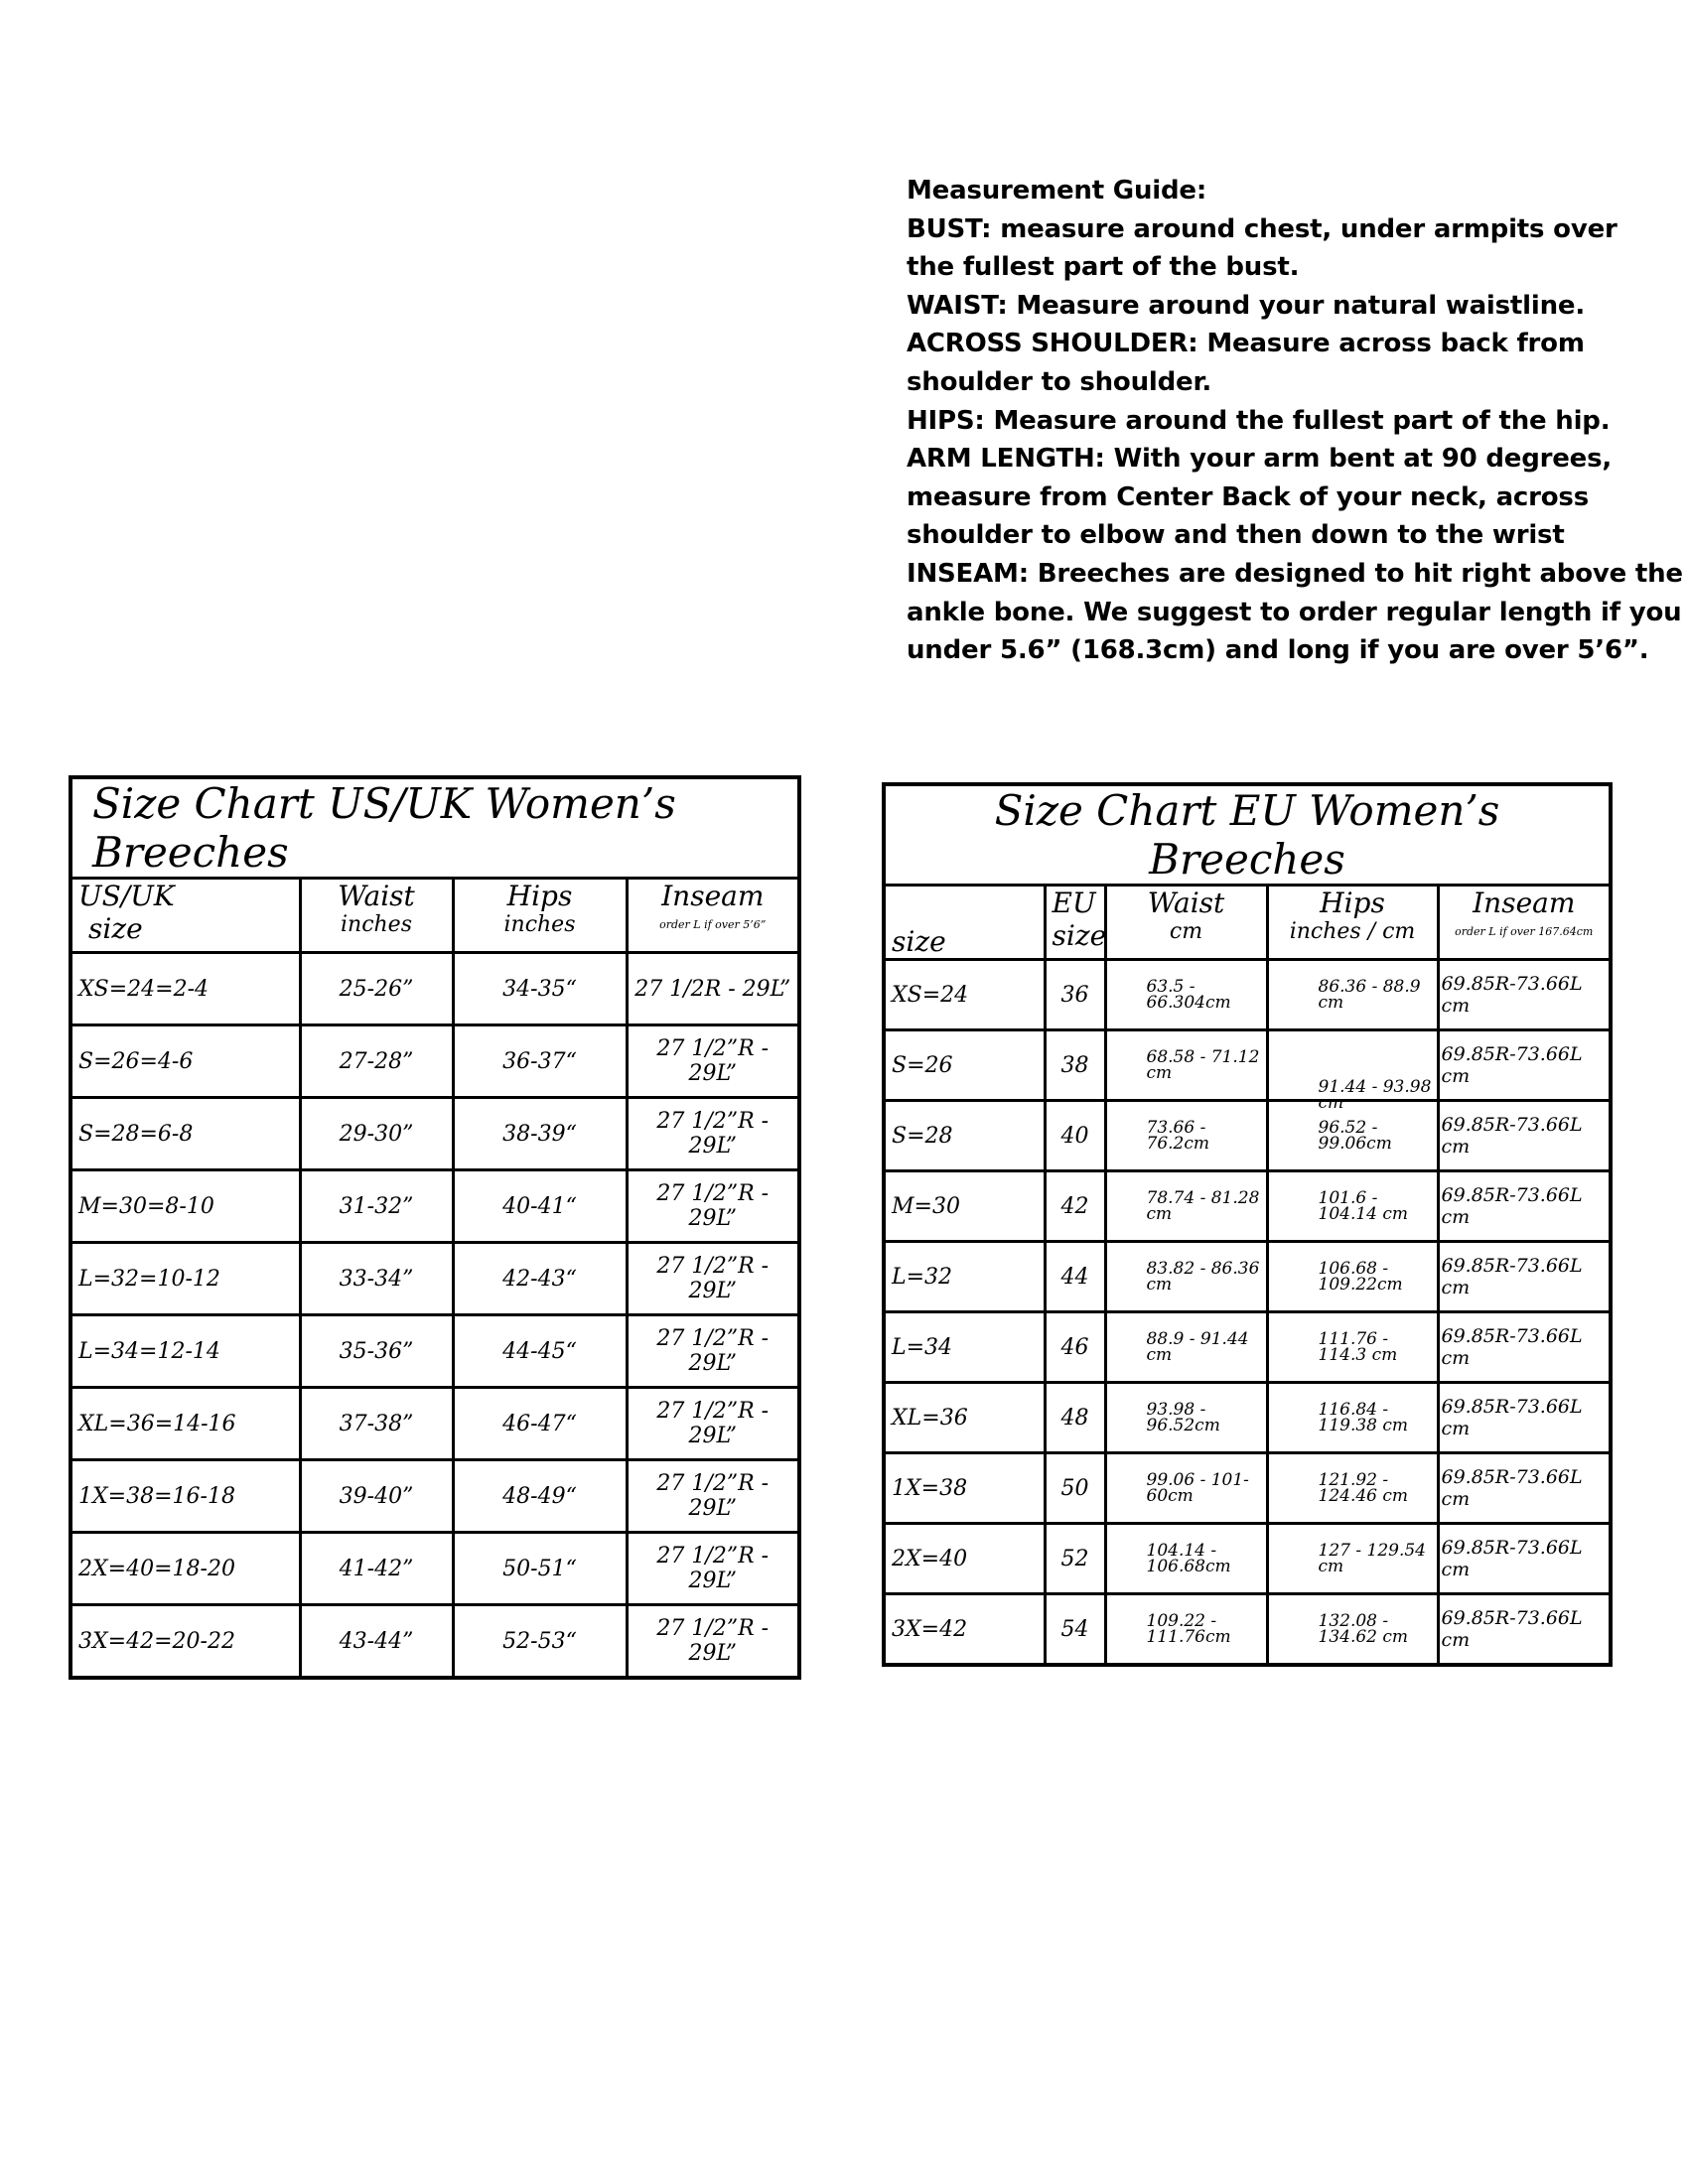  I want to click on waist-cell: 27-28”, so click(376, 1061).